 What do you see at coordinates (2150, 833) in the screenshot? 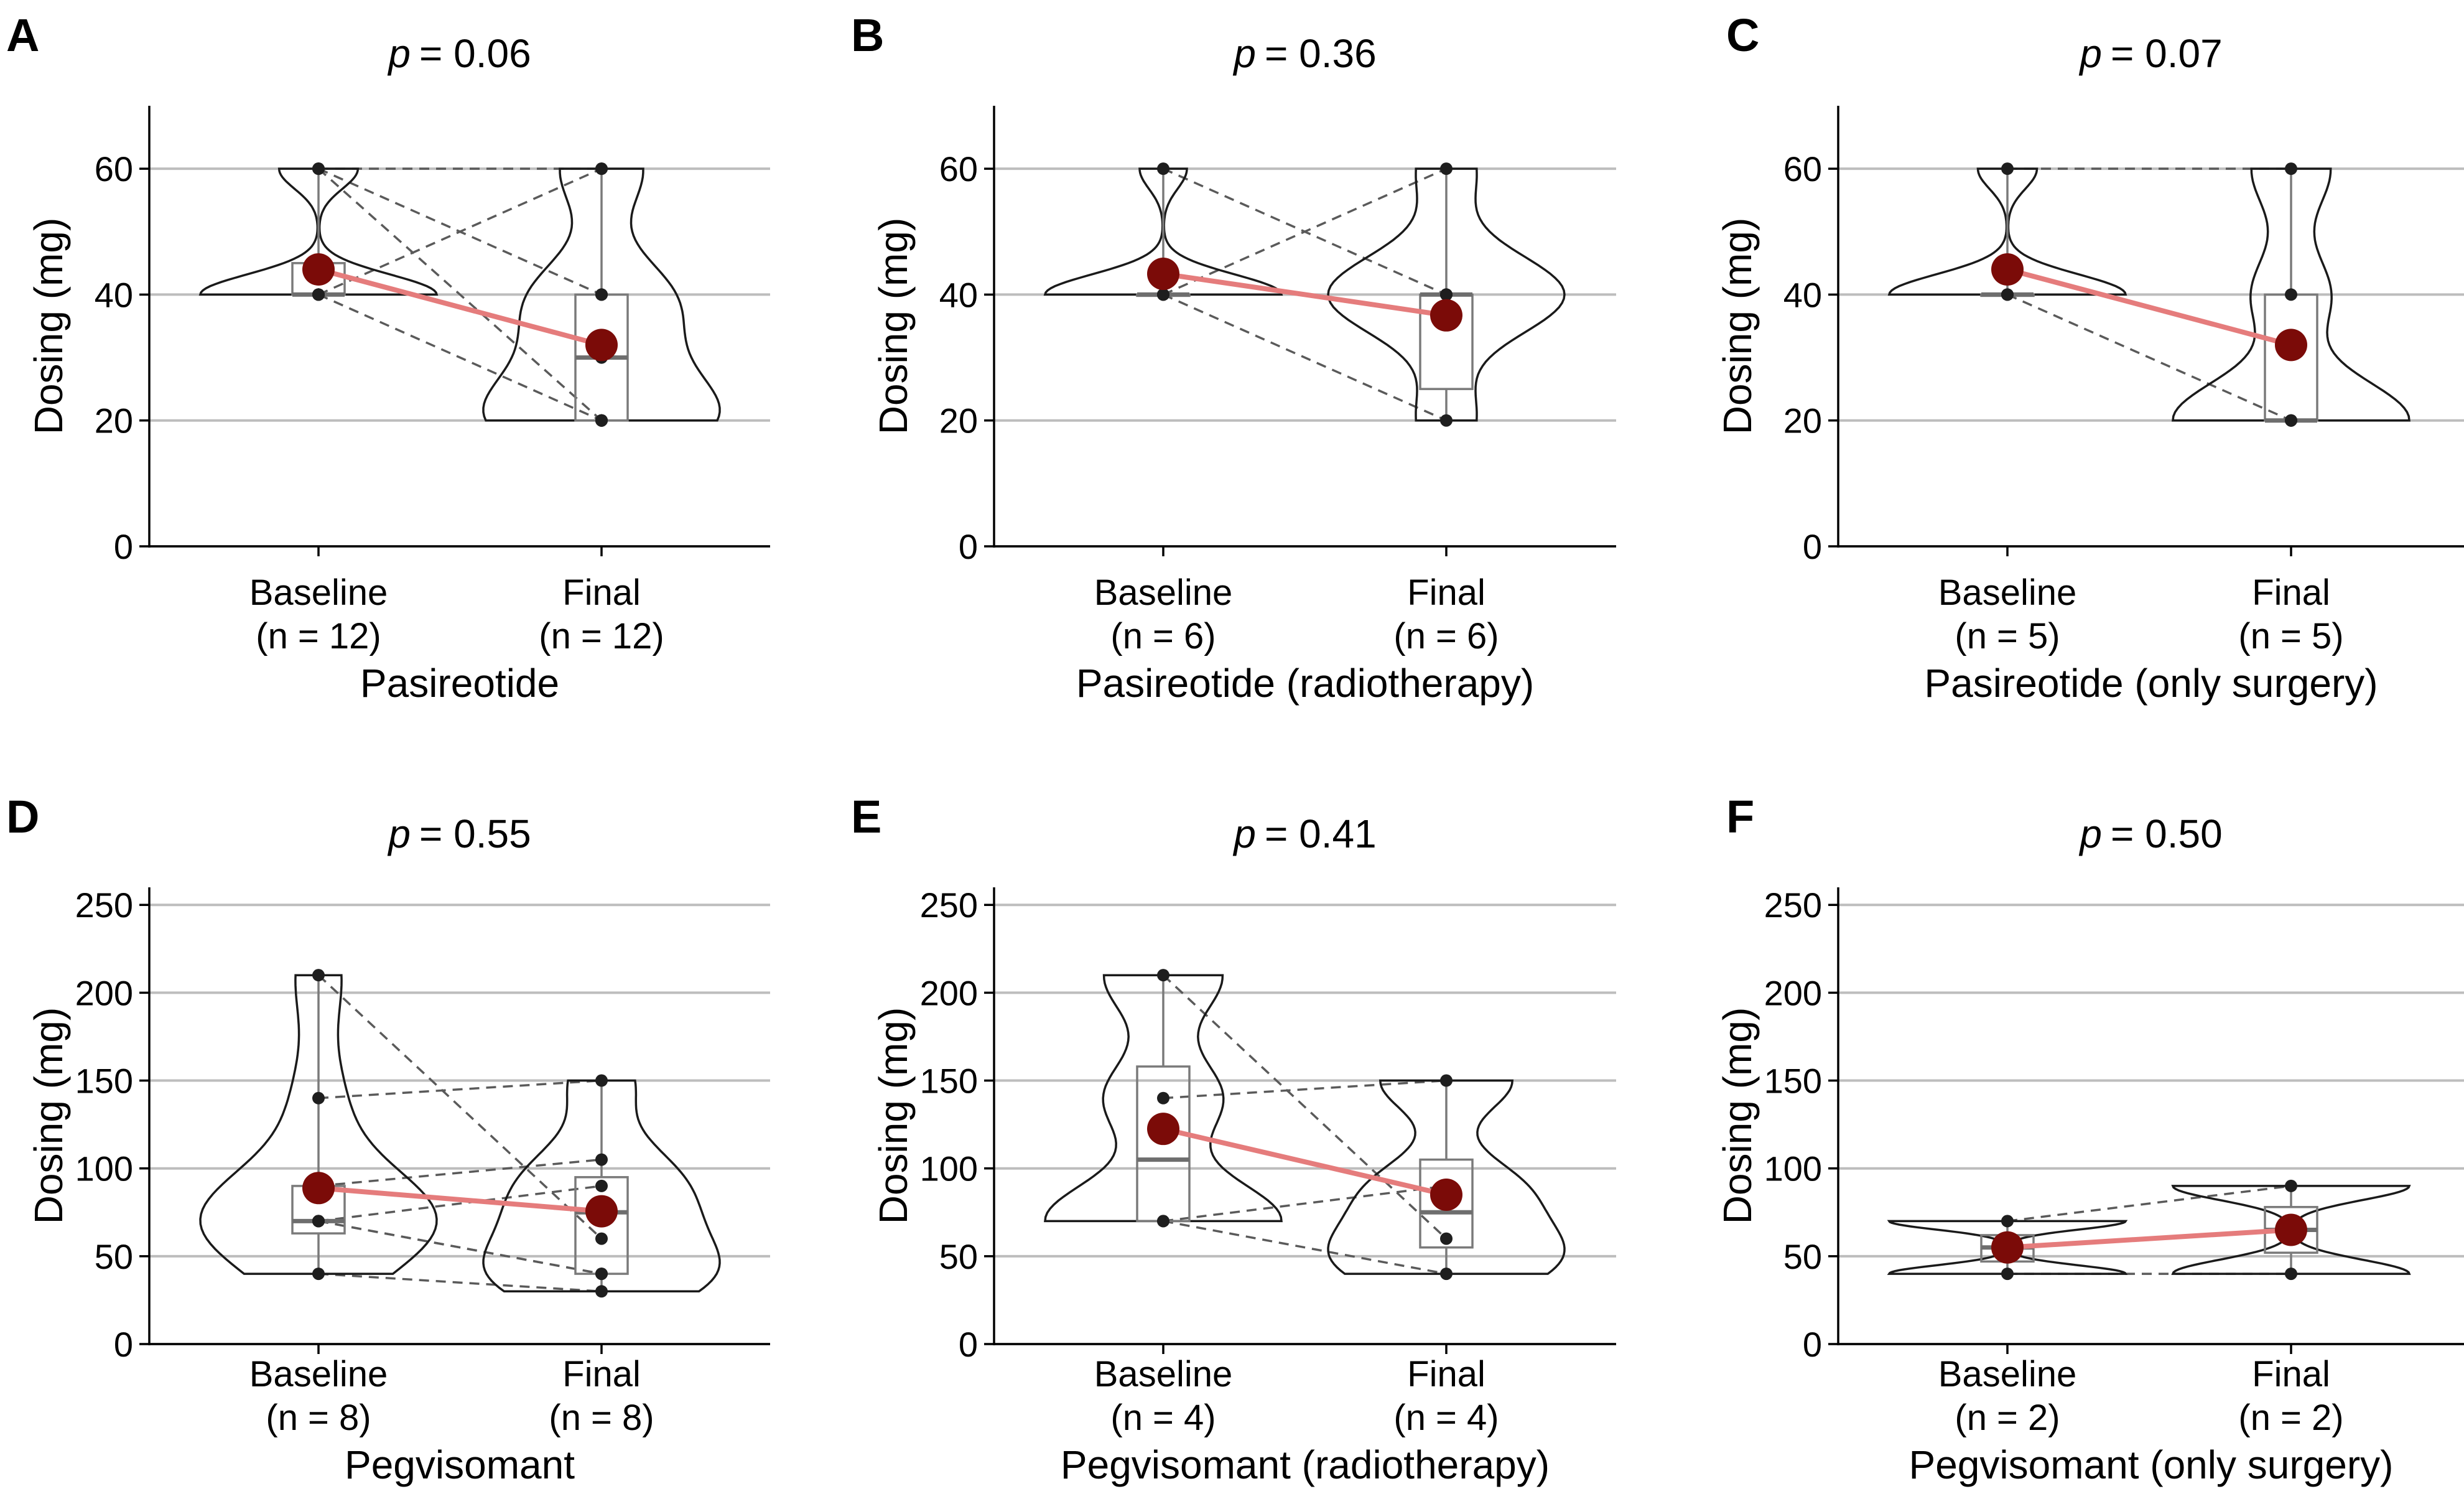
I see `p-value-title: p = 0.50` at bounding box center [2150, 833].